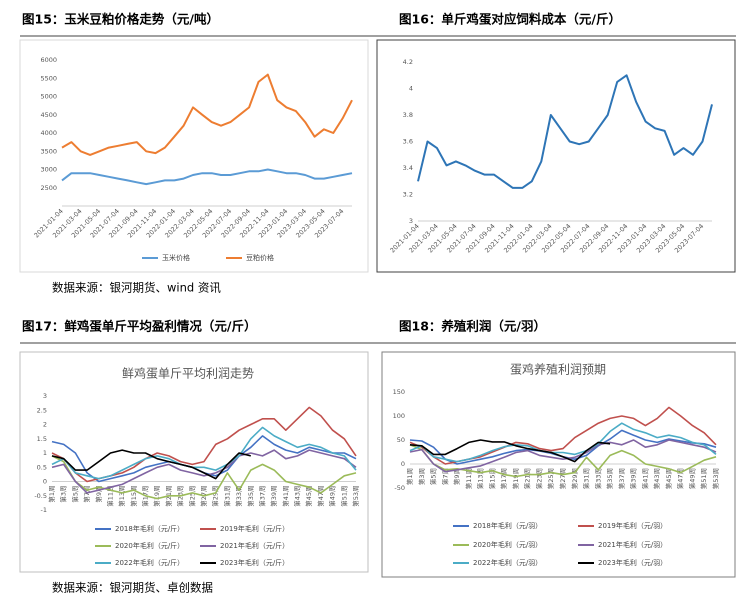  I want to click on legend-label: 2022年毛利（元/羽）, so click(507, 562).